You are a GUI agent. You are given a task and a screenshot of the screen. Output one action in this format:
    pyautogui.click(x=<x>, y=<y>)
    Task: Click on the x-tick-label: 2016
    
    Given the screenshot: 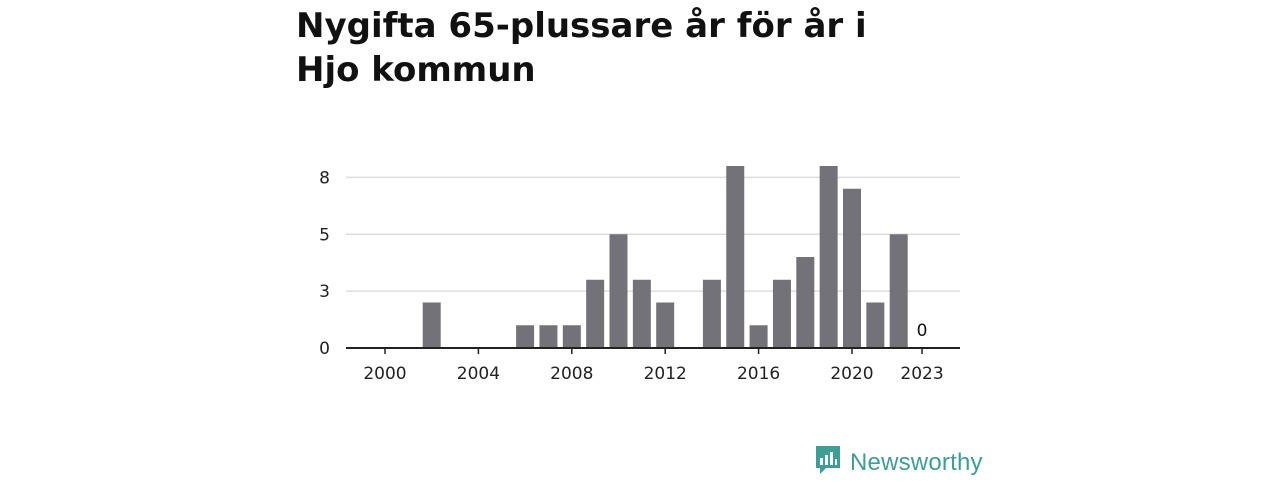 What is the action you would take?
    pyautogui.click(x=758, y=374)
    